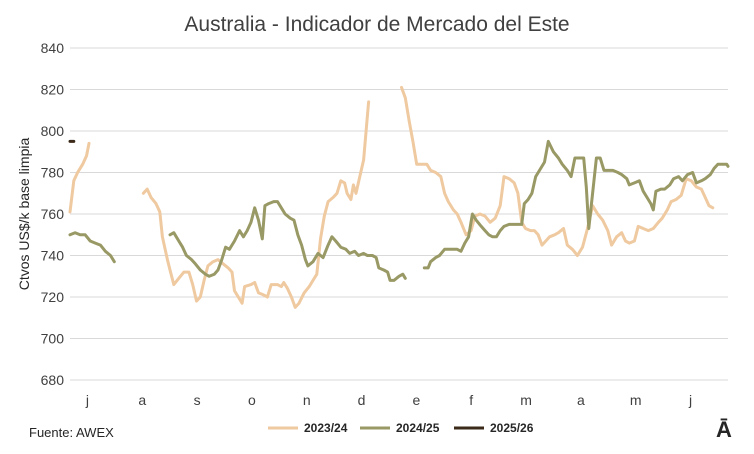  What do you see at coordinates (197, 400) in the screenshot?
I see `x-tick-label: s` at bounding box center [197, 400].